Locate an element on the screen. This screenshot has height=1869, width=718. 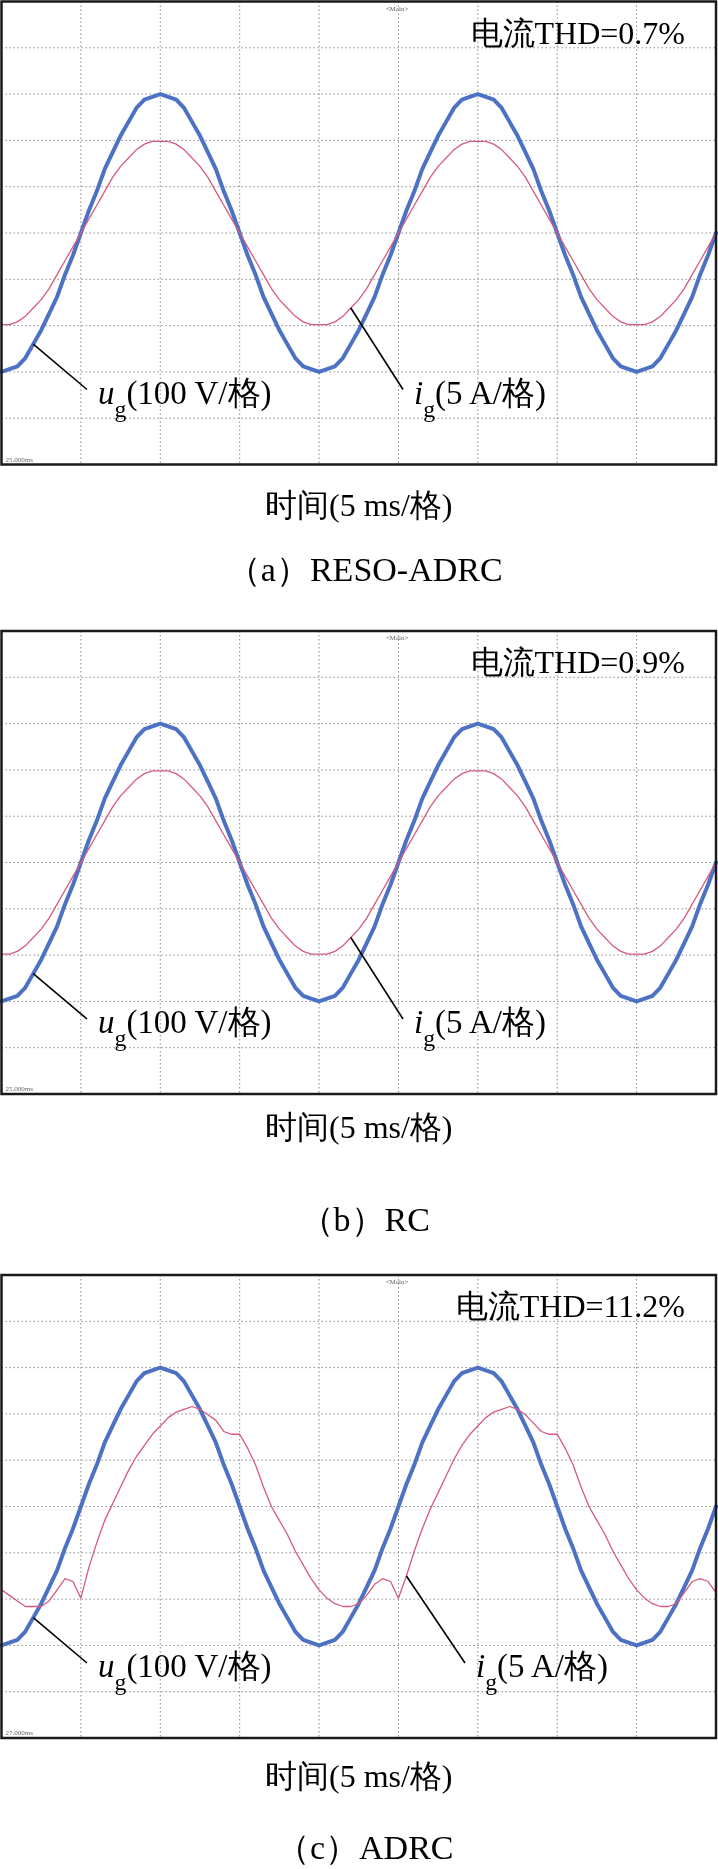
title: （b）RC is located at coordinates (364, 1219).